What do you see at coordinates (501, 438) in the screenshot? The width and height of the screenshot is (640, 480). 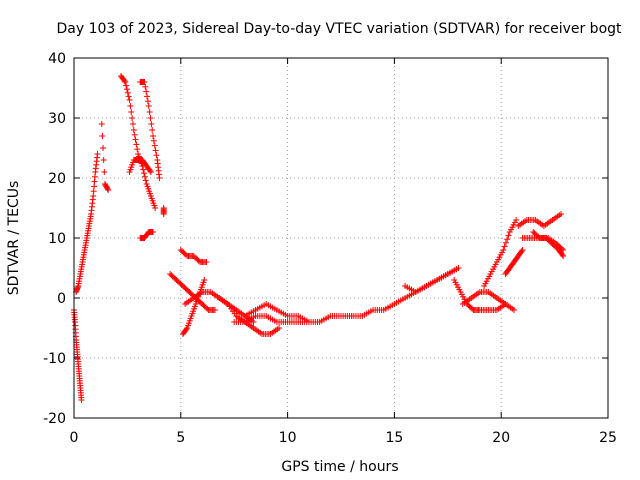 I see `x-tick-label: 20` at bounding box center [501, 438].